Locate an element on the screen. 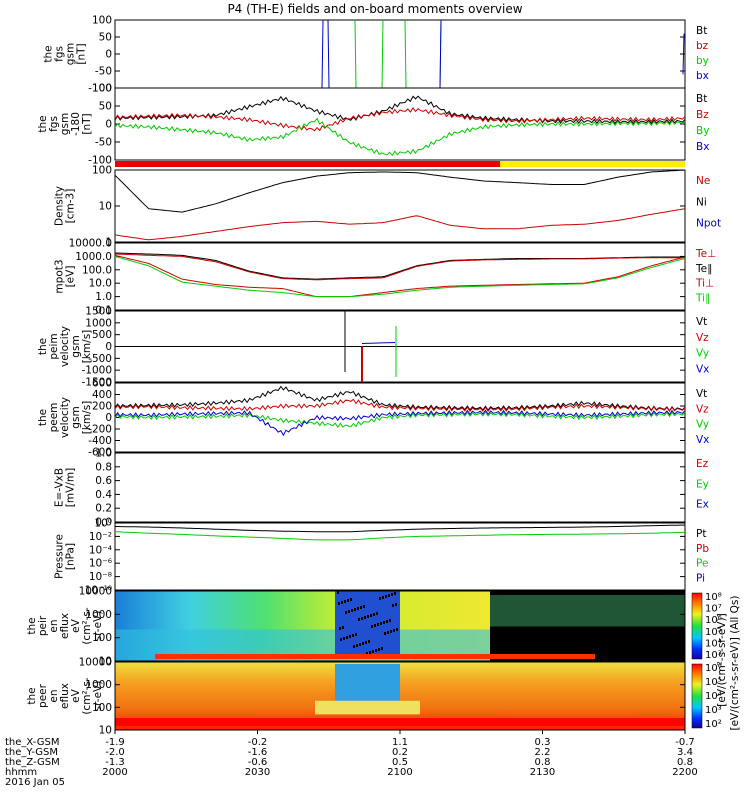 This screenshot has height=800, width=750. footer-value: -2.0 is located at coordinates (115, 752).